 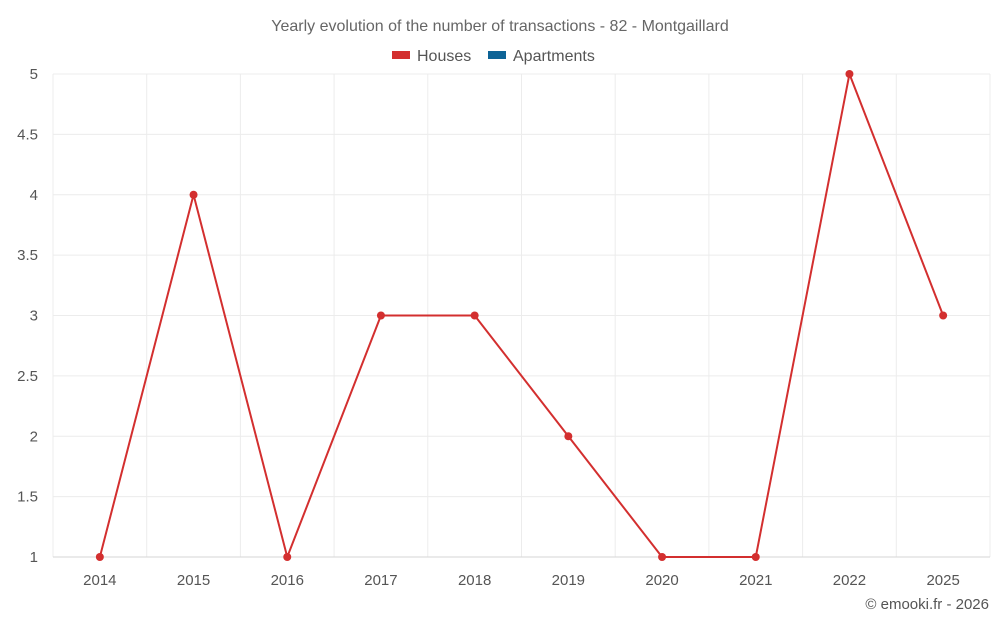 I want to click on y-tick-label: 1.5, so click(x=27, y=497).